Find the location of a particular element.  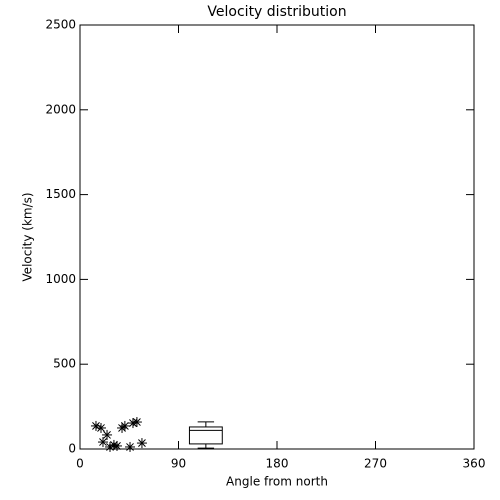

y-tick-label: 500 is located at coordinates (64, 364).